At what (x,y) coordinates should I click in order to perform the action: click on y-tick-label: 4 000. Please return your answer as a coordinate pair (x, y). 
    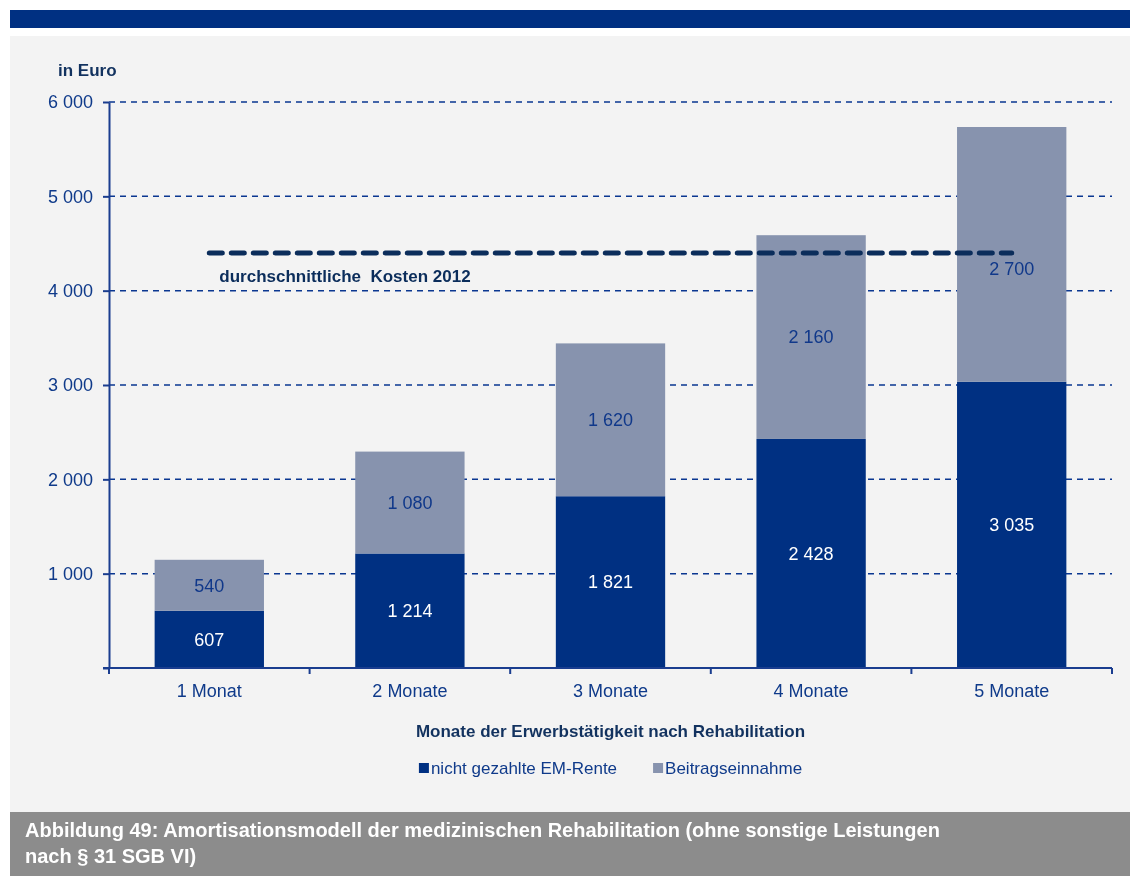
    Looking at the image, I should click on (70, 290).